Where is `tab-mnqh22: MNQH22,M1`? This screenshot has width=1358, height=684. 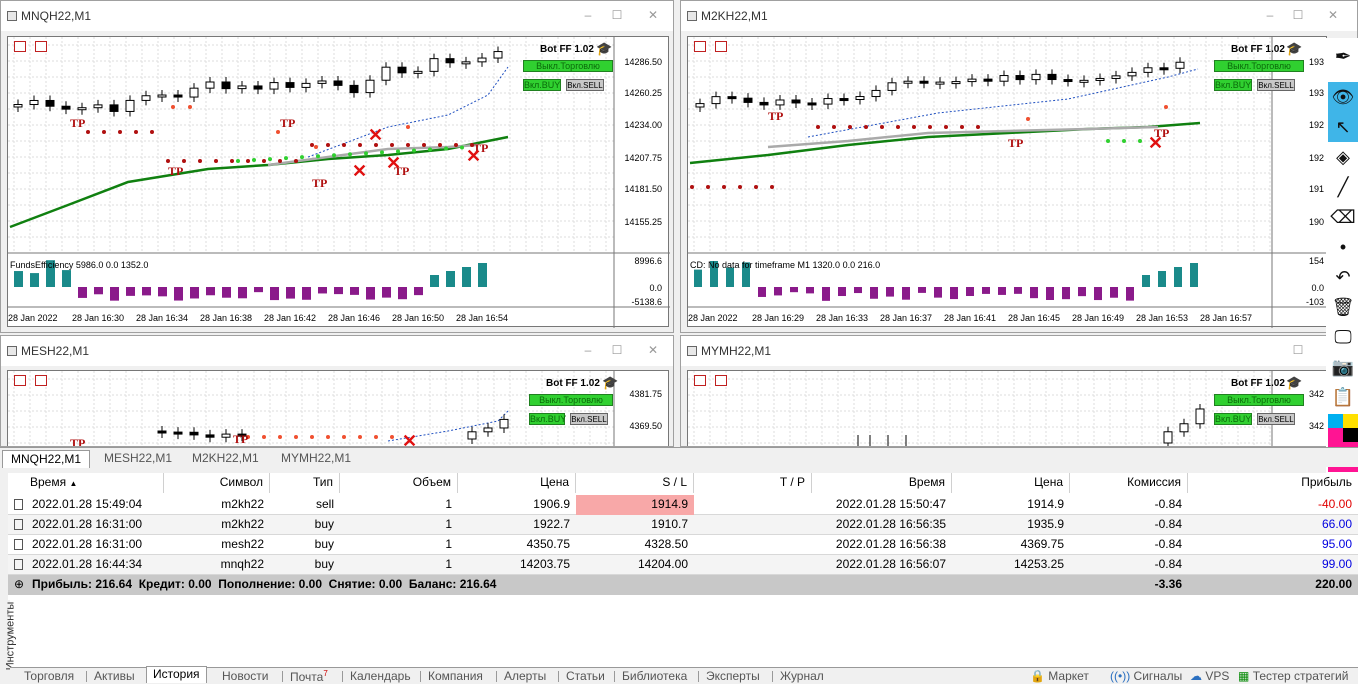 tab-mnqh22: MNQH22,M1 is located at coordinates (46, 459).